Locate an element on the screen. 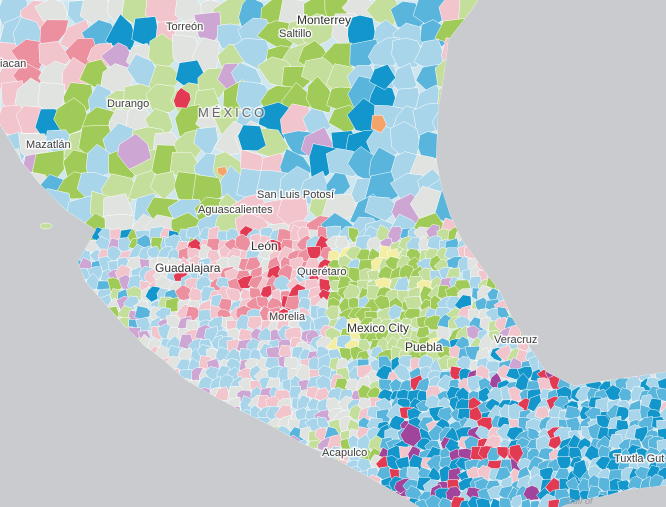 The height and width of the screenshot is (507, 666). city-label-mexico-city: Mexico City is located at coordinates (378, 328).